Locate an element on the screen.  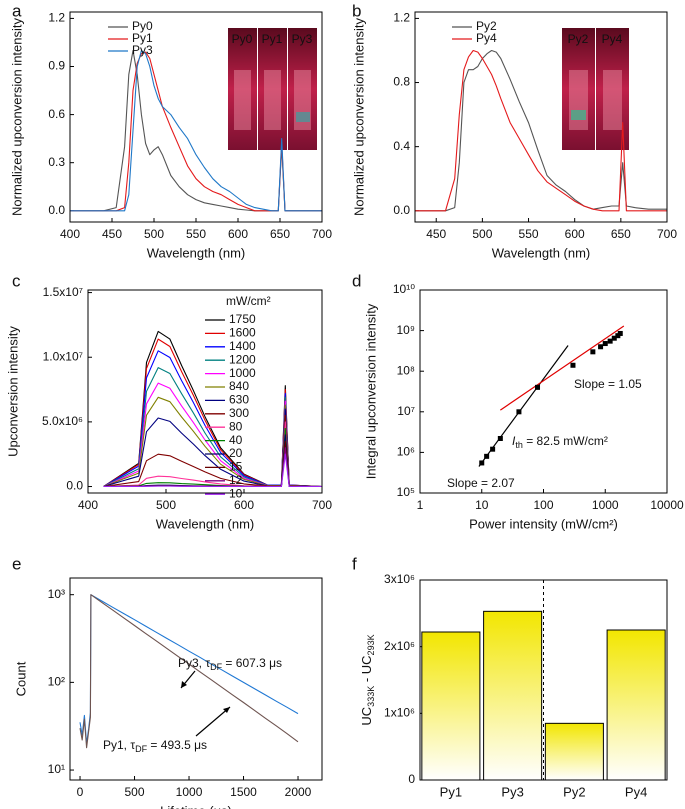
y-tick-label: 0.8 is located at coordinates (401, 82).